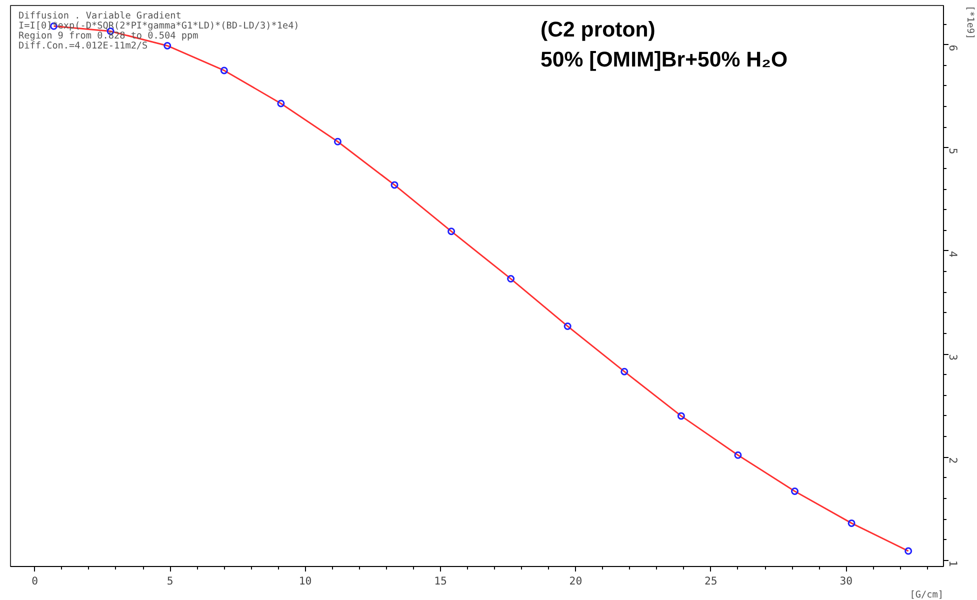  What do you see at coordinates (575, 581) in the screenshot?
I see `x-tick-label: 20` at bounding box center [575, 581].